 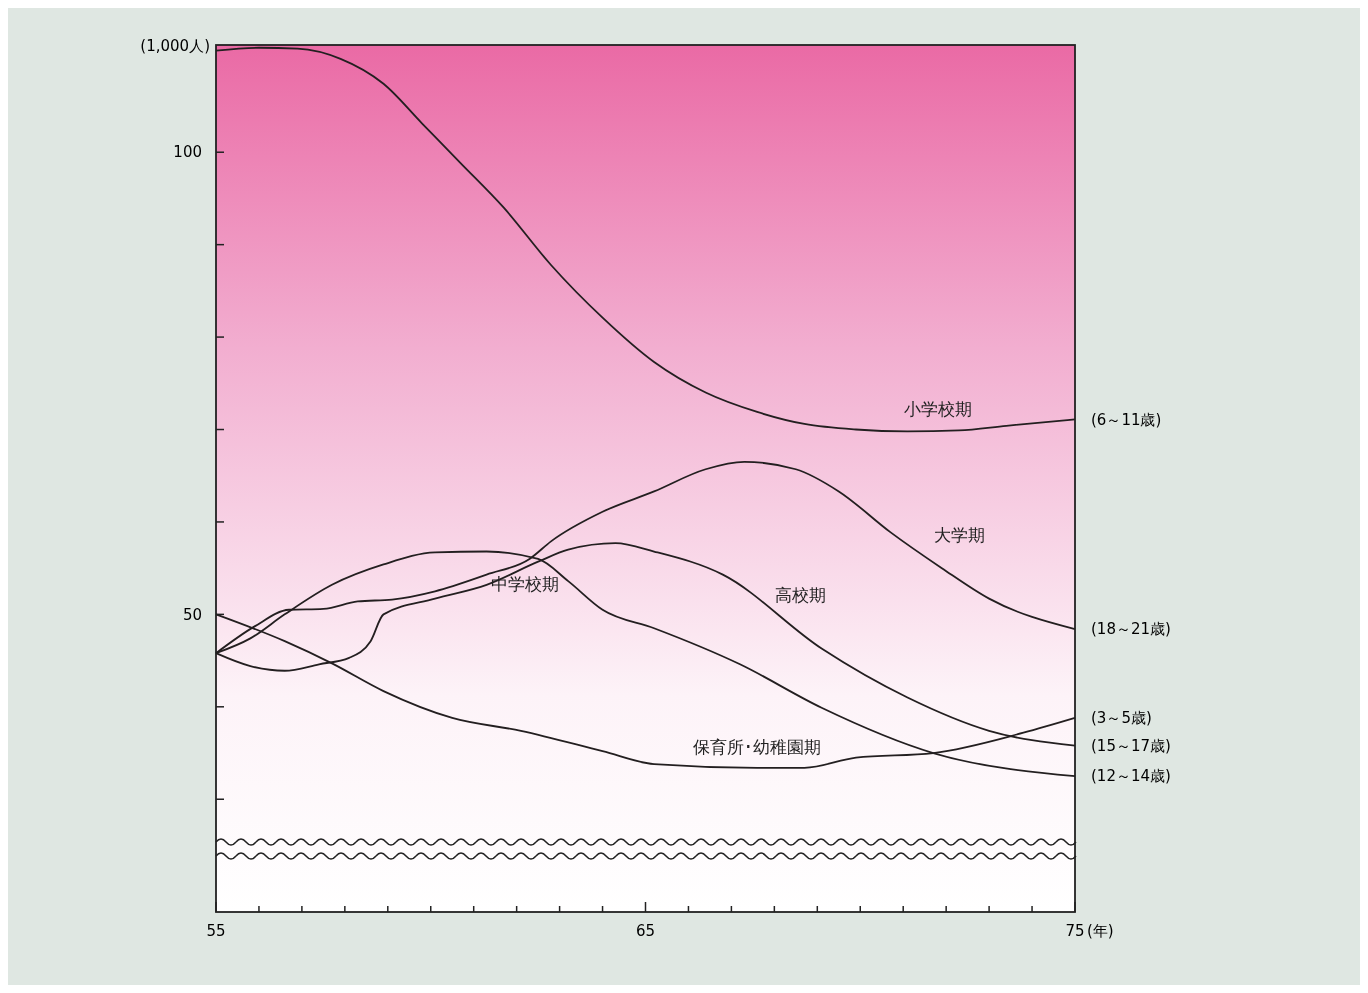 I want to click on x-tick-label: 55, so click(x=216, y=931).